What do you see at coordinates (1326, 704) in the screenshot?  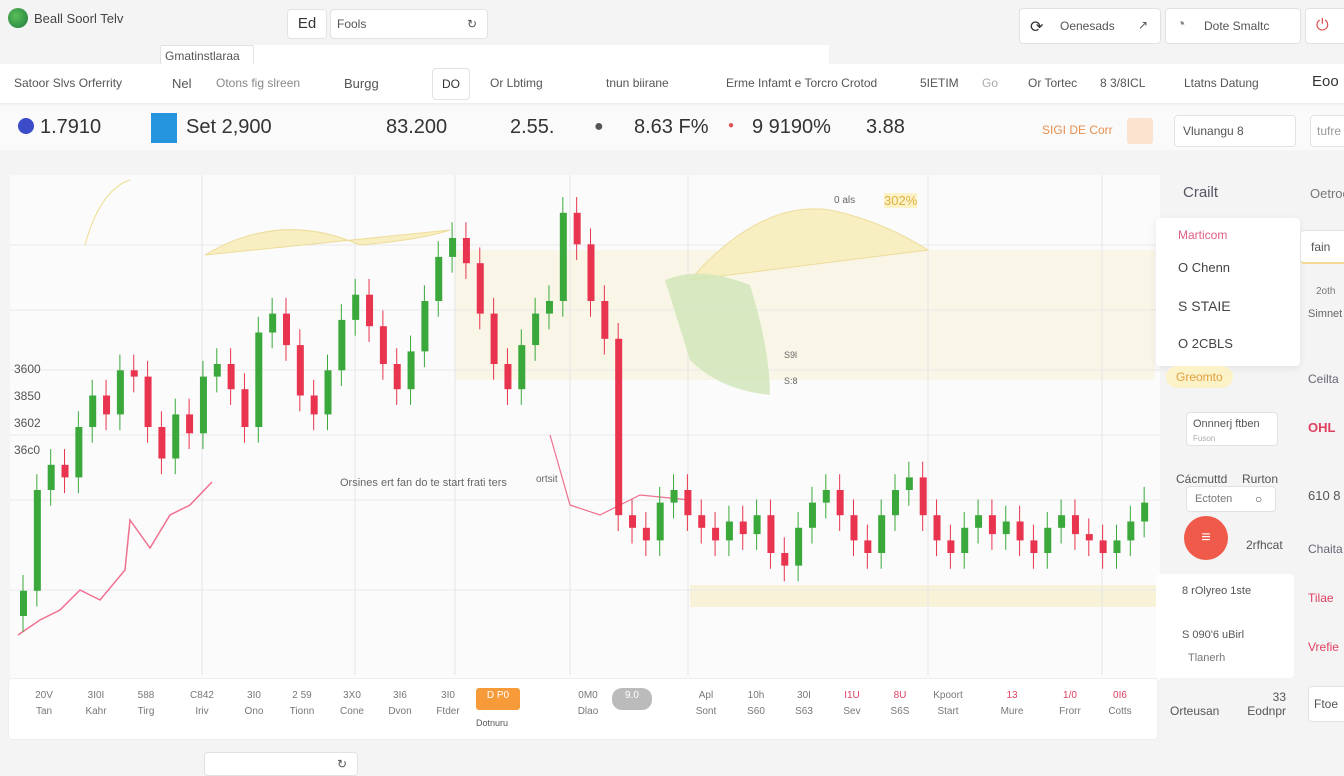 I see `timeline-button: Ftoe` at bounding box center [1326, 704].